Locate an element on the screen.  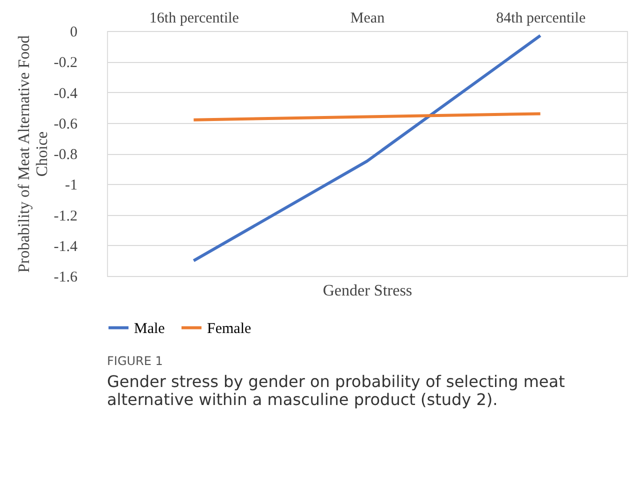
y-axis-title: Probability of Meat Alternative Food Choice is located at coordinates (33, 154).